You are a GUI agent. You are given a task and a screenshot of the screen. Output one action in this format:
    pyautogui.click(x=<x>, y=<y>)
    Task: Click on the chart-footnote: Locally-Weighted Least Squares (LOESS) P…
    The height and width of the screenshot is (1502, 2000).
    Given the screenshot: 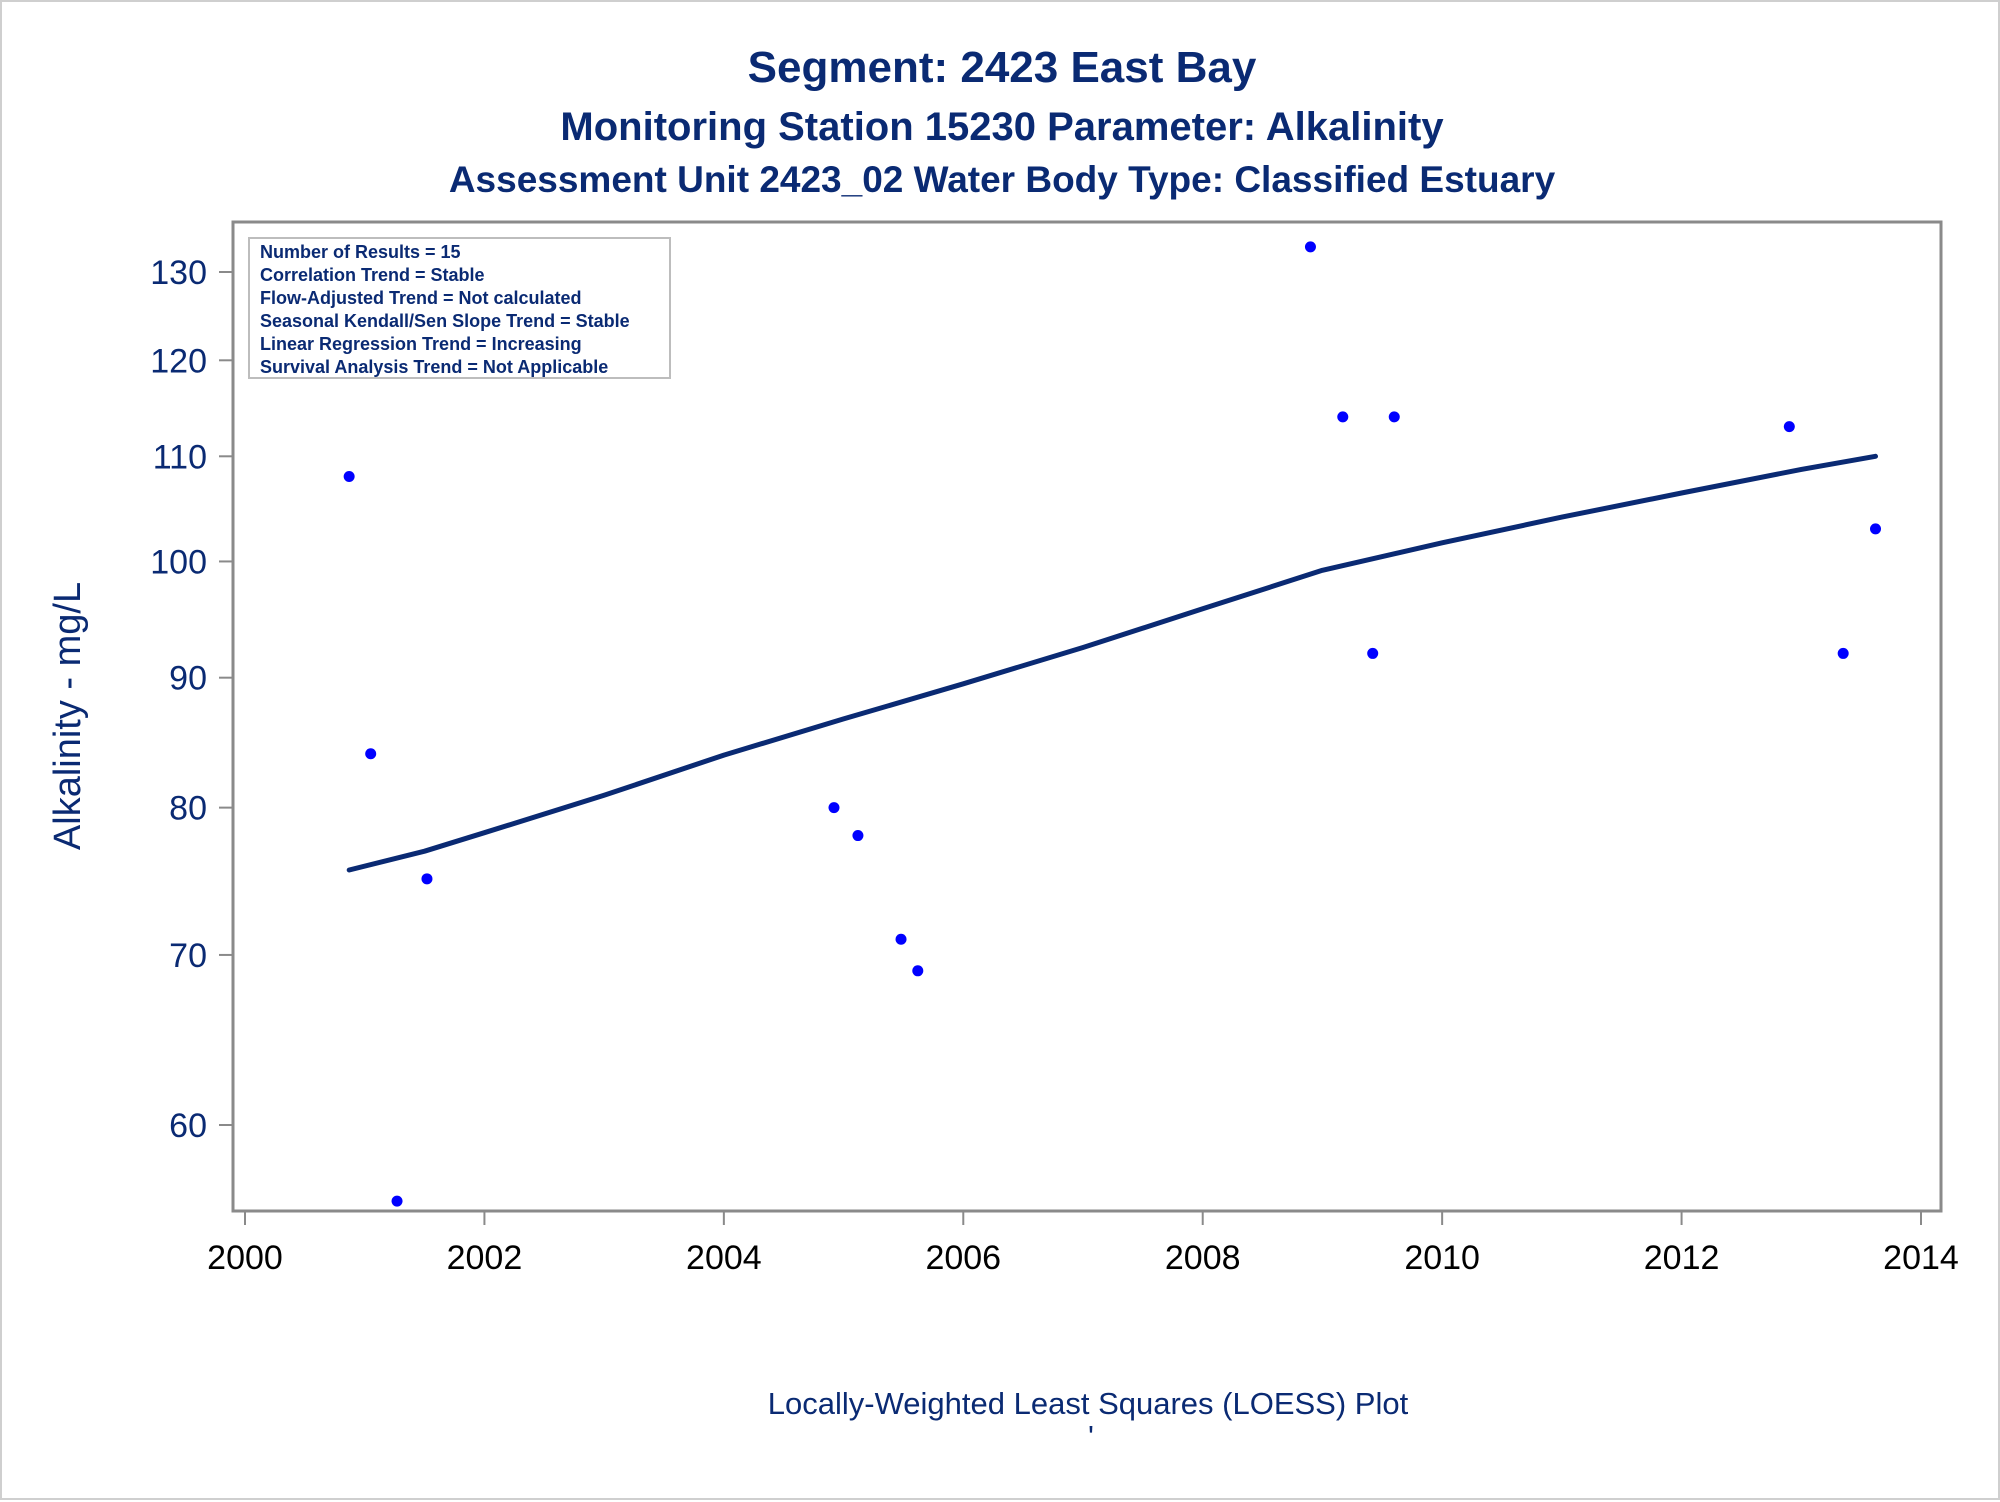 What is the action you would take?
    pyautogui.click(x=1088, y=1403)
    